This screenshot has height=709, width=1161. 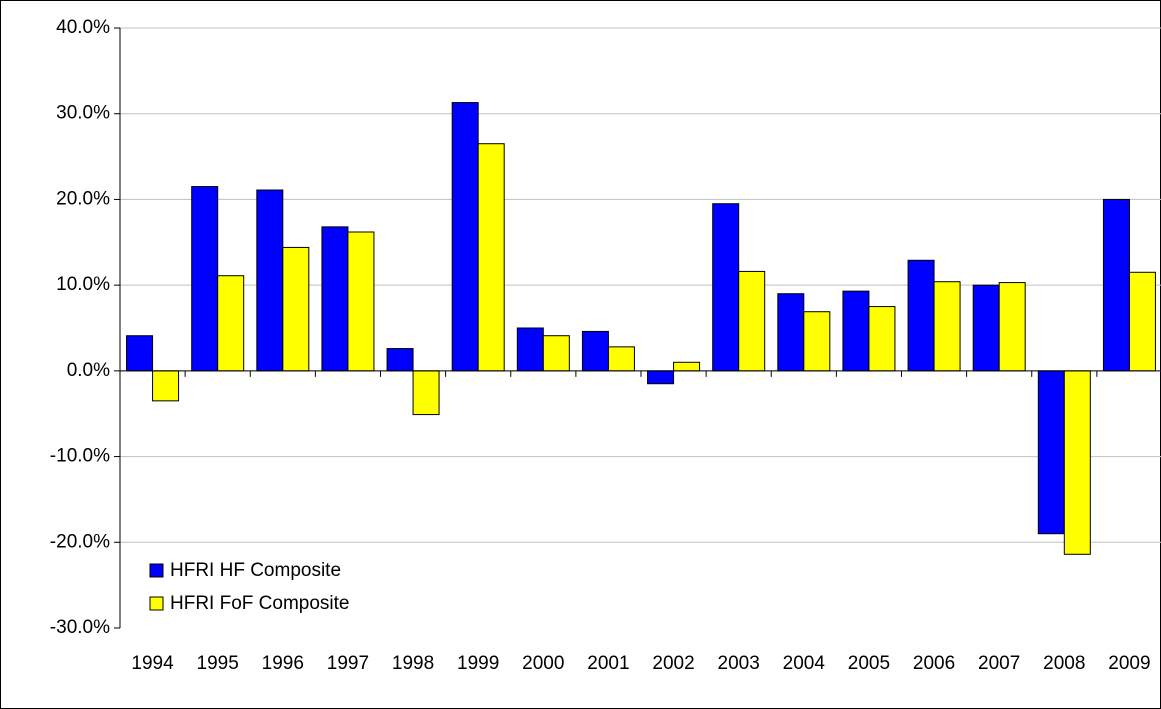 I want to click on y-tick-label: 10.0%, so click(x=83, y=284).